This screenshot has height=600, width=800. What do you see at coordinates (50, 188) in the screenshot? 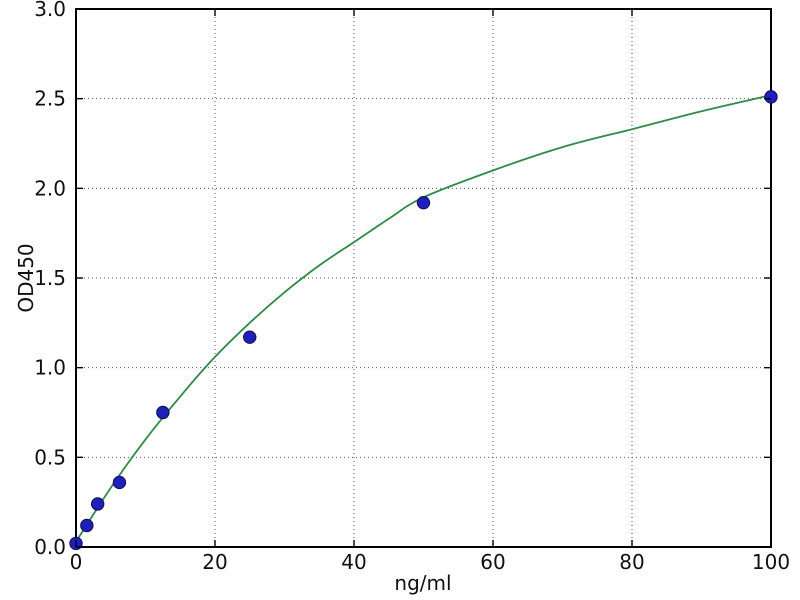
I see `y-tick-label-2.0: 2.0` at bounding box center [50, 188].